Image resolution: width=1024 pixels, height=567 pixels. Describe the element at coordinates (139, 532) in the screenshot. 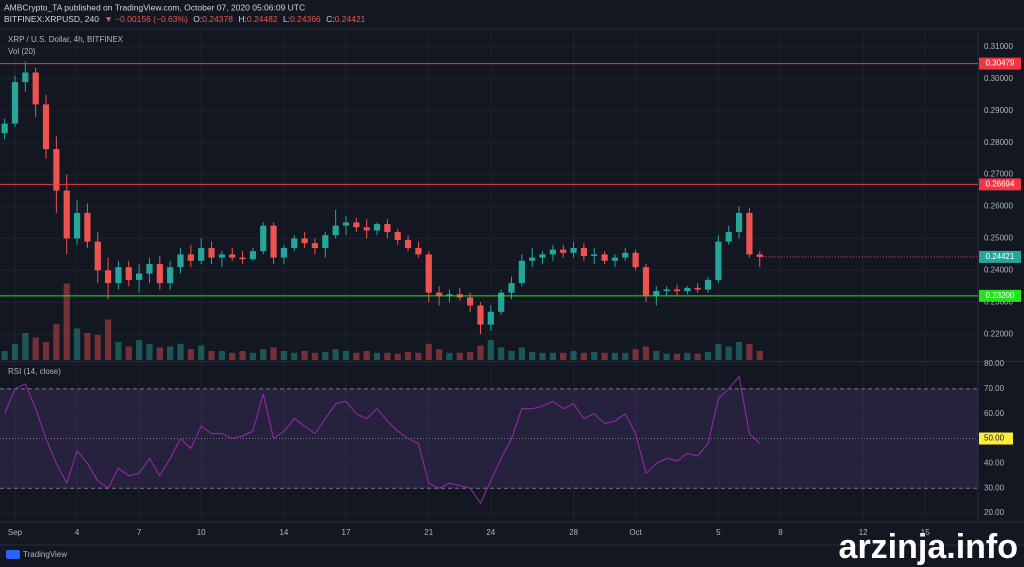

I see `x-tick-label: 7` at that location.